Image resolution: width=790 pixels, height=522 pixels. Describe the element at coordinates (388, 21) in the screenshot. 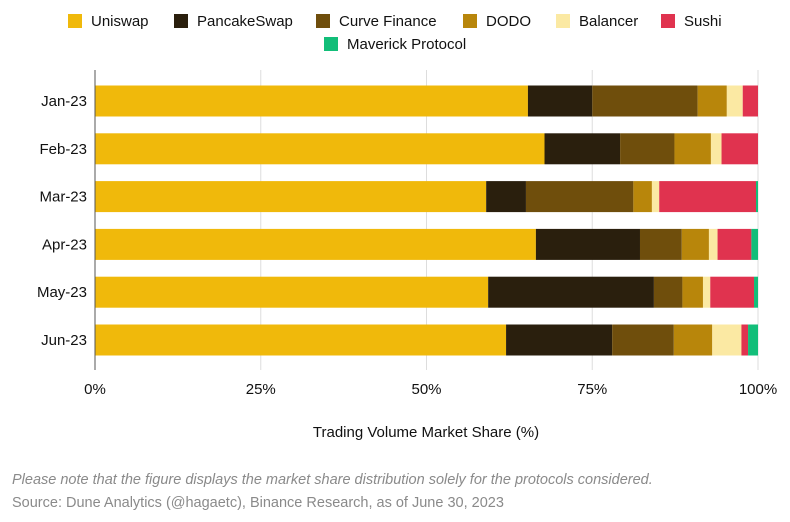

I see `legend-label-2: Curve Finance` at that location.